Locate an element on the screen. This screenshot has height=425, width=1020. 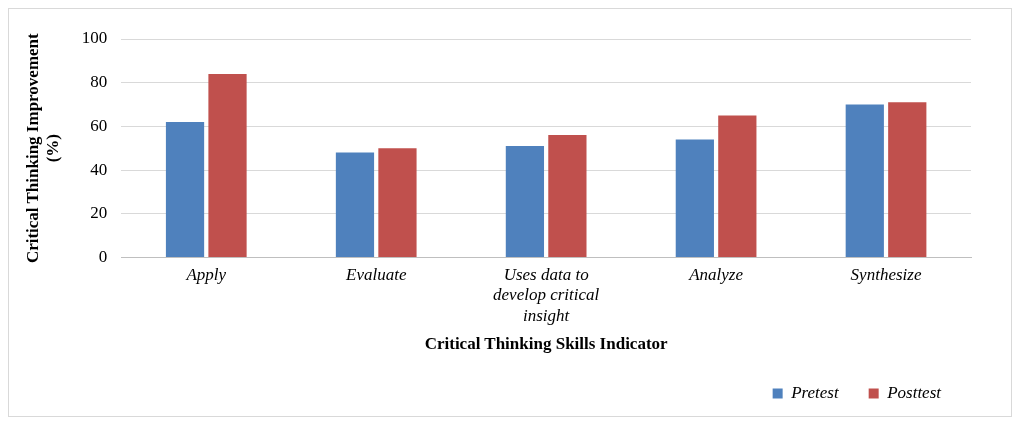
y-tick-label: 40 is located at coordinates (99, 169).